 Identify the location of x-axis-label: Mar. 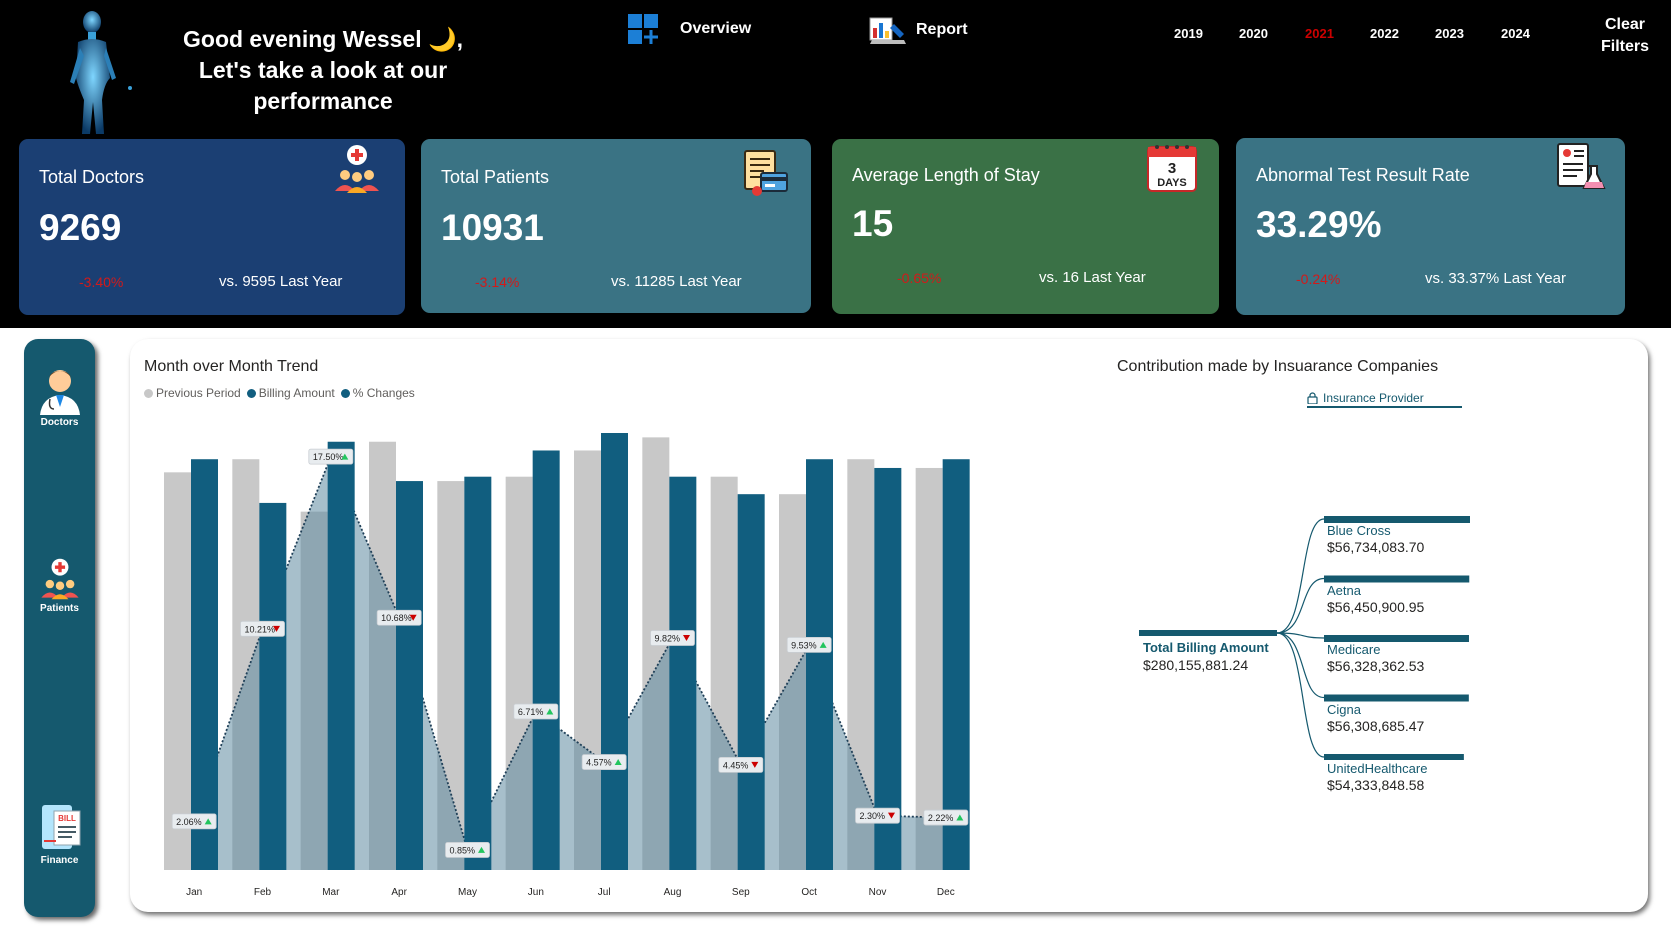
(331, 892).